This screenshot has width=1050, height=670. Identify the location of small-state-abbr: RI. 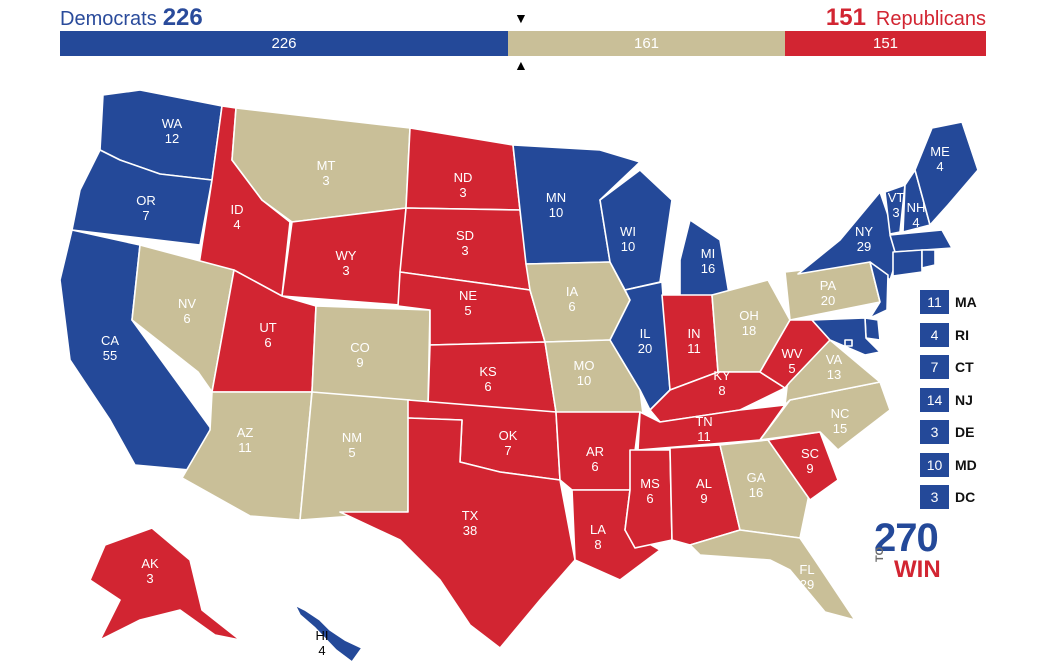
(962, 334).